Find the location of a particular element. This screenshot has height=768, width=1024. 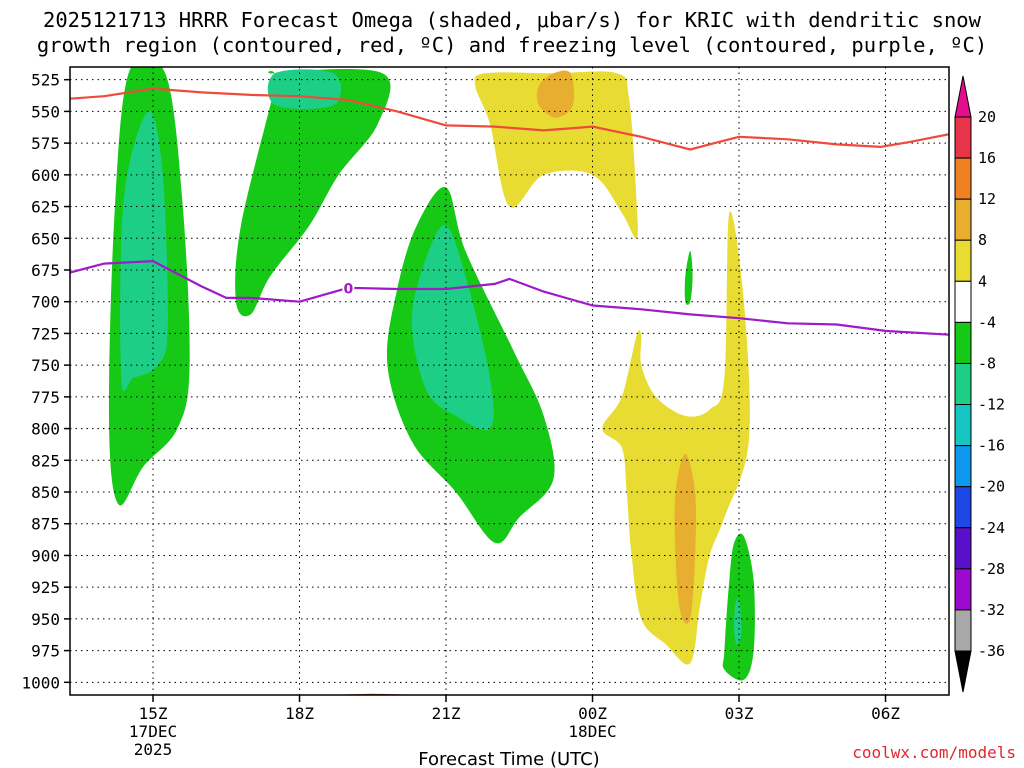

x-tick-label: 21Z is located at coordinates (446, 713).